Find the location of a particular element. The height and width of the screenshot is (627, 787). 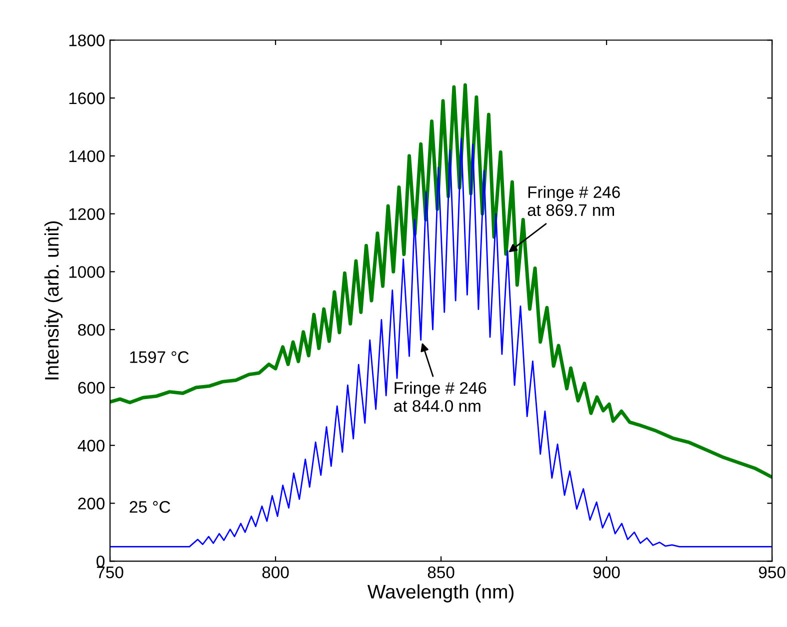

y-tick-label: 1400 is located at coordinates (87, 156).